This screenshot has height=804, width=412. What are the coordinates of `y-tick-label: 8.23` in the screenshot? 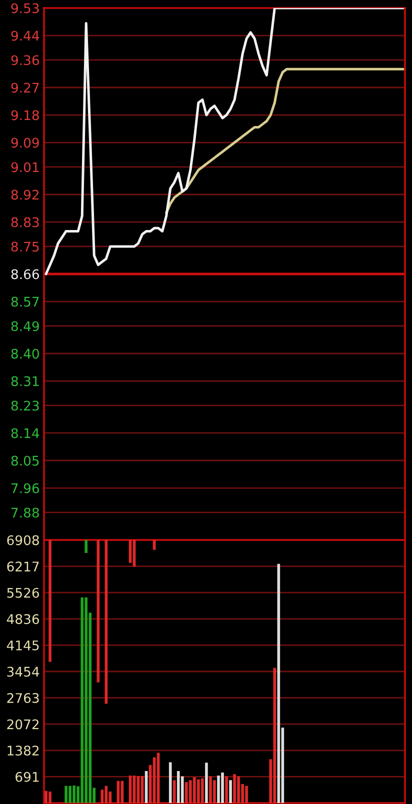 It's located at (25, 405).